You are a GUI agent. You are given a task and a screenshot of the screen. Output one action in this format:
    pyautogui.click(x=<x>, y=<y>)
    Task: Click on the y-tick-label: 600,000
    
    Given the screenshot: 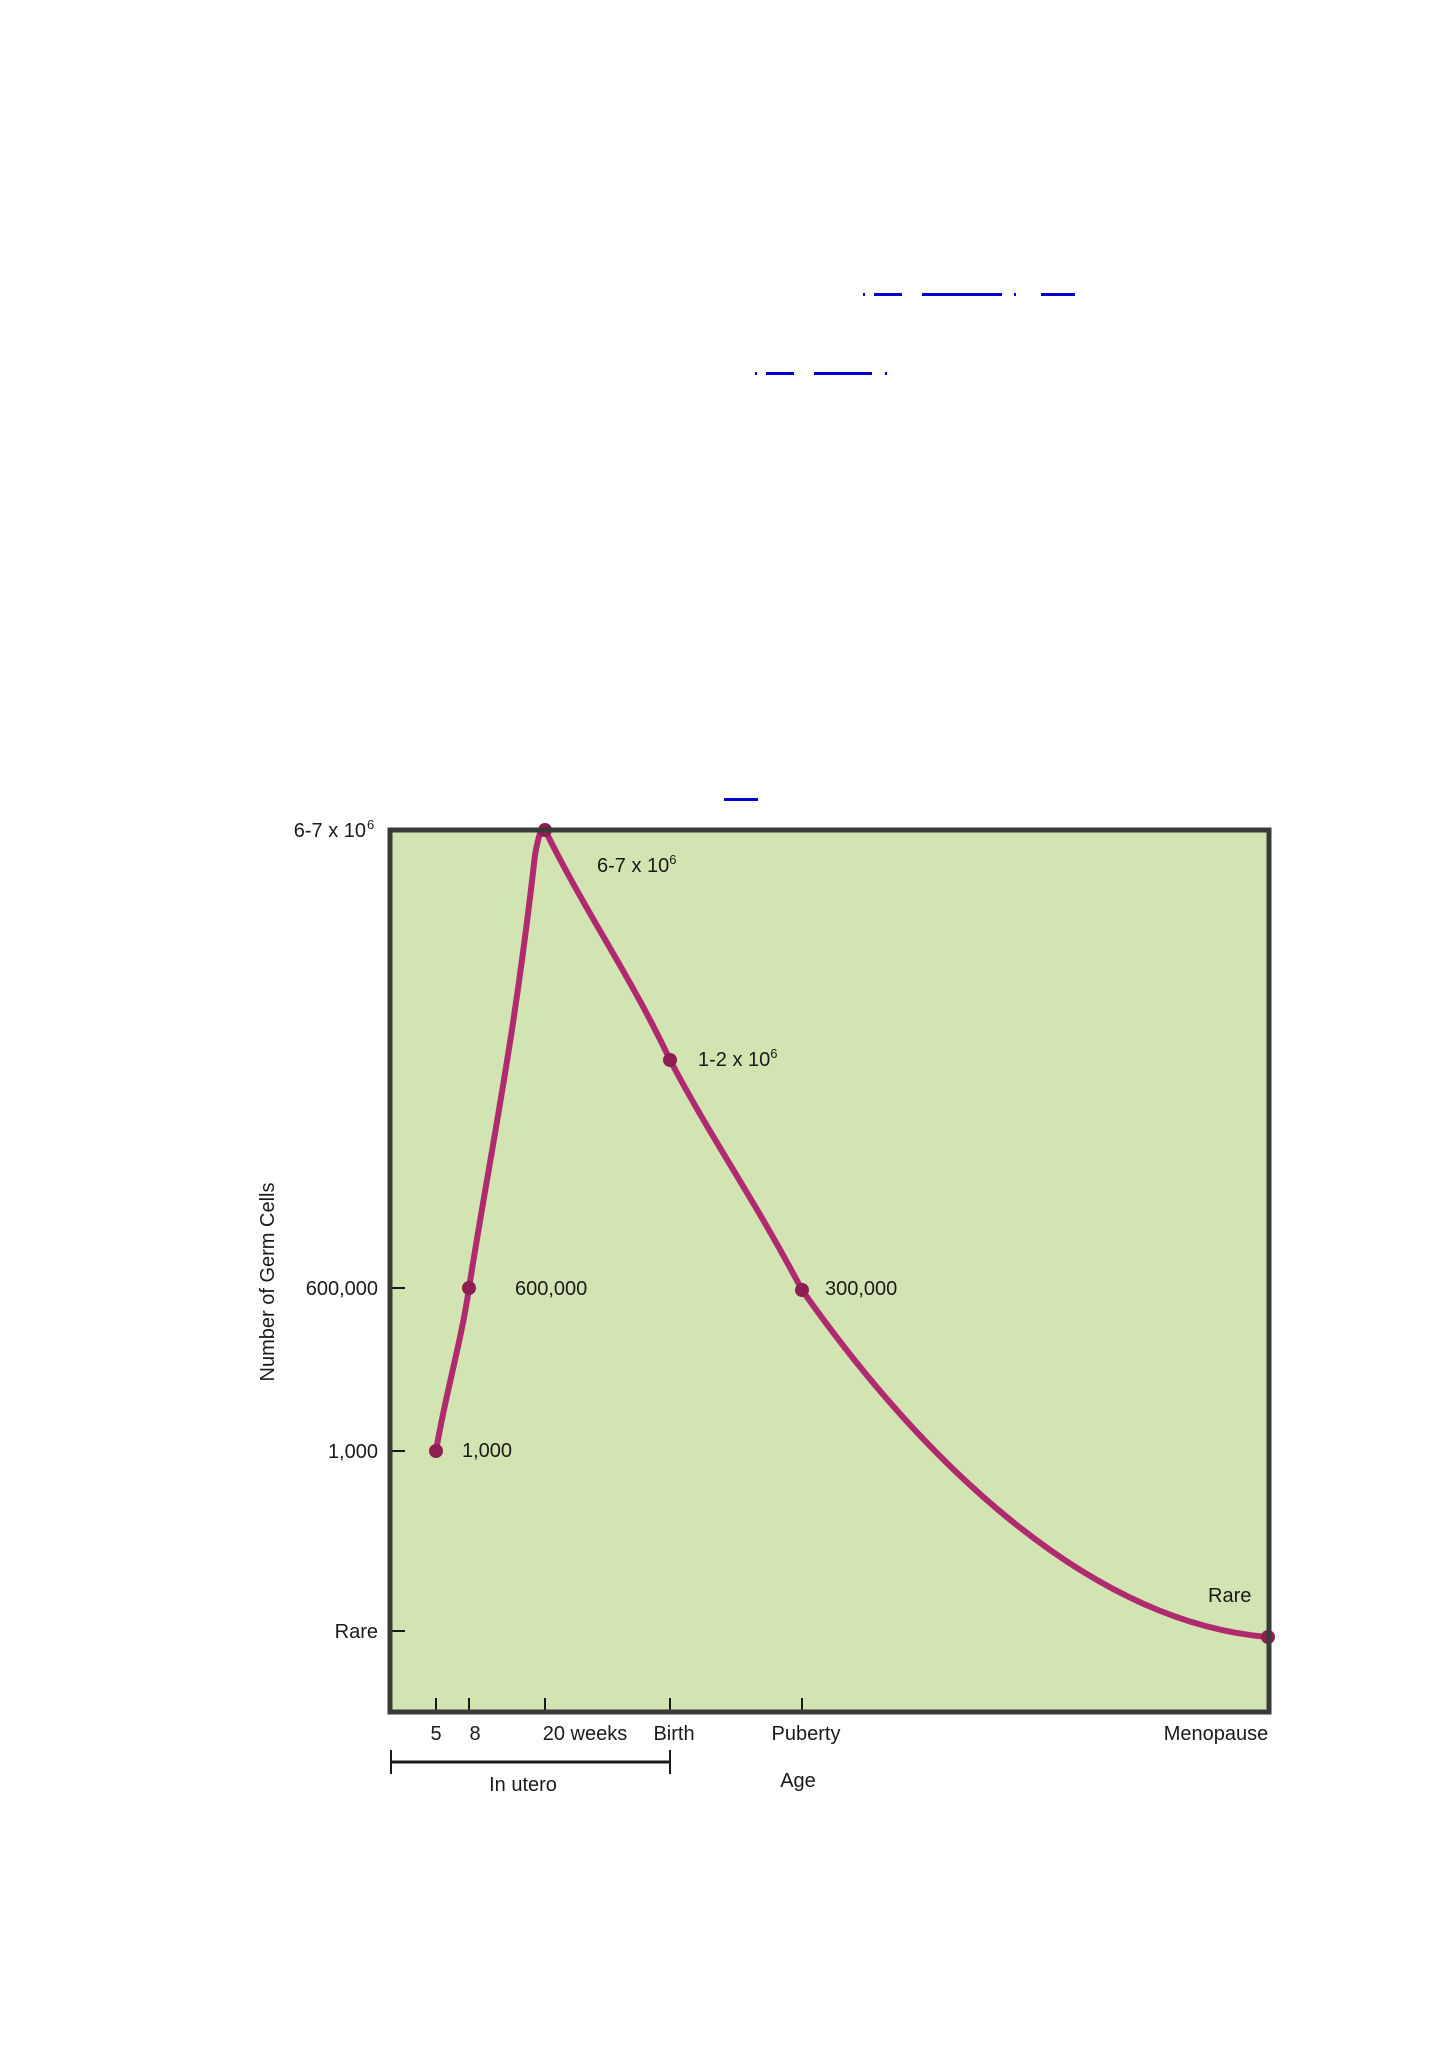 What is the action you would take?
    pyautogui.click(x=342, y=1289)
    